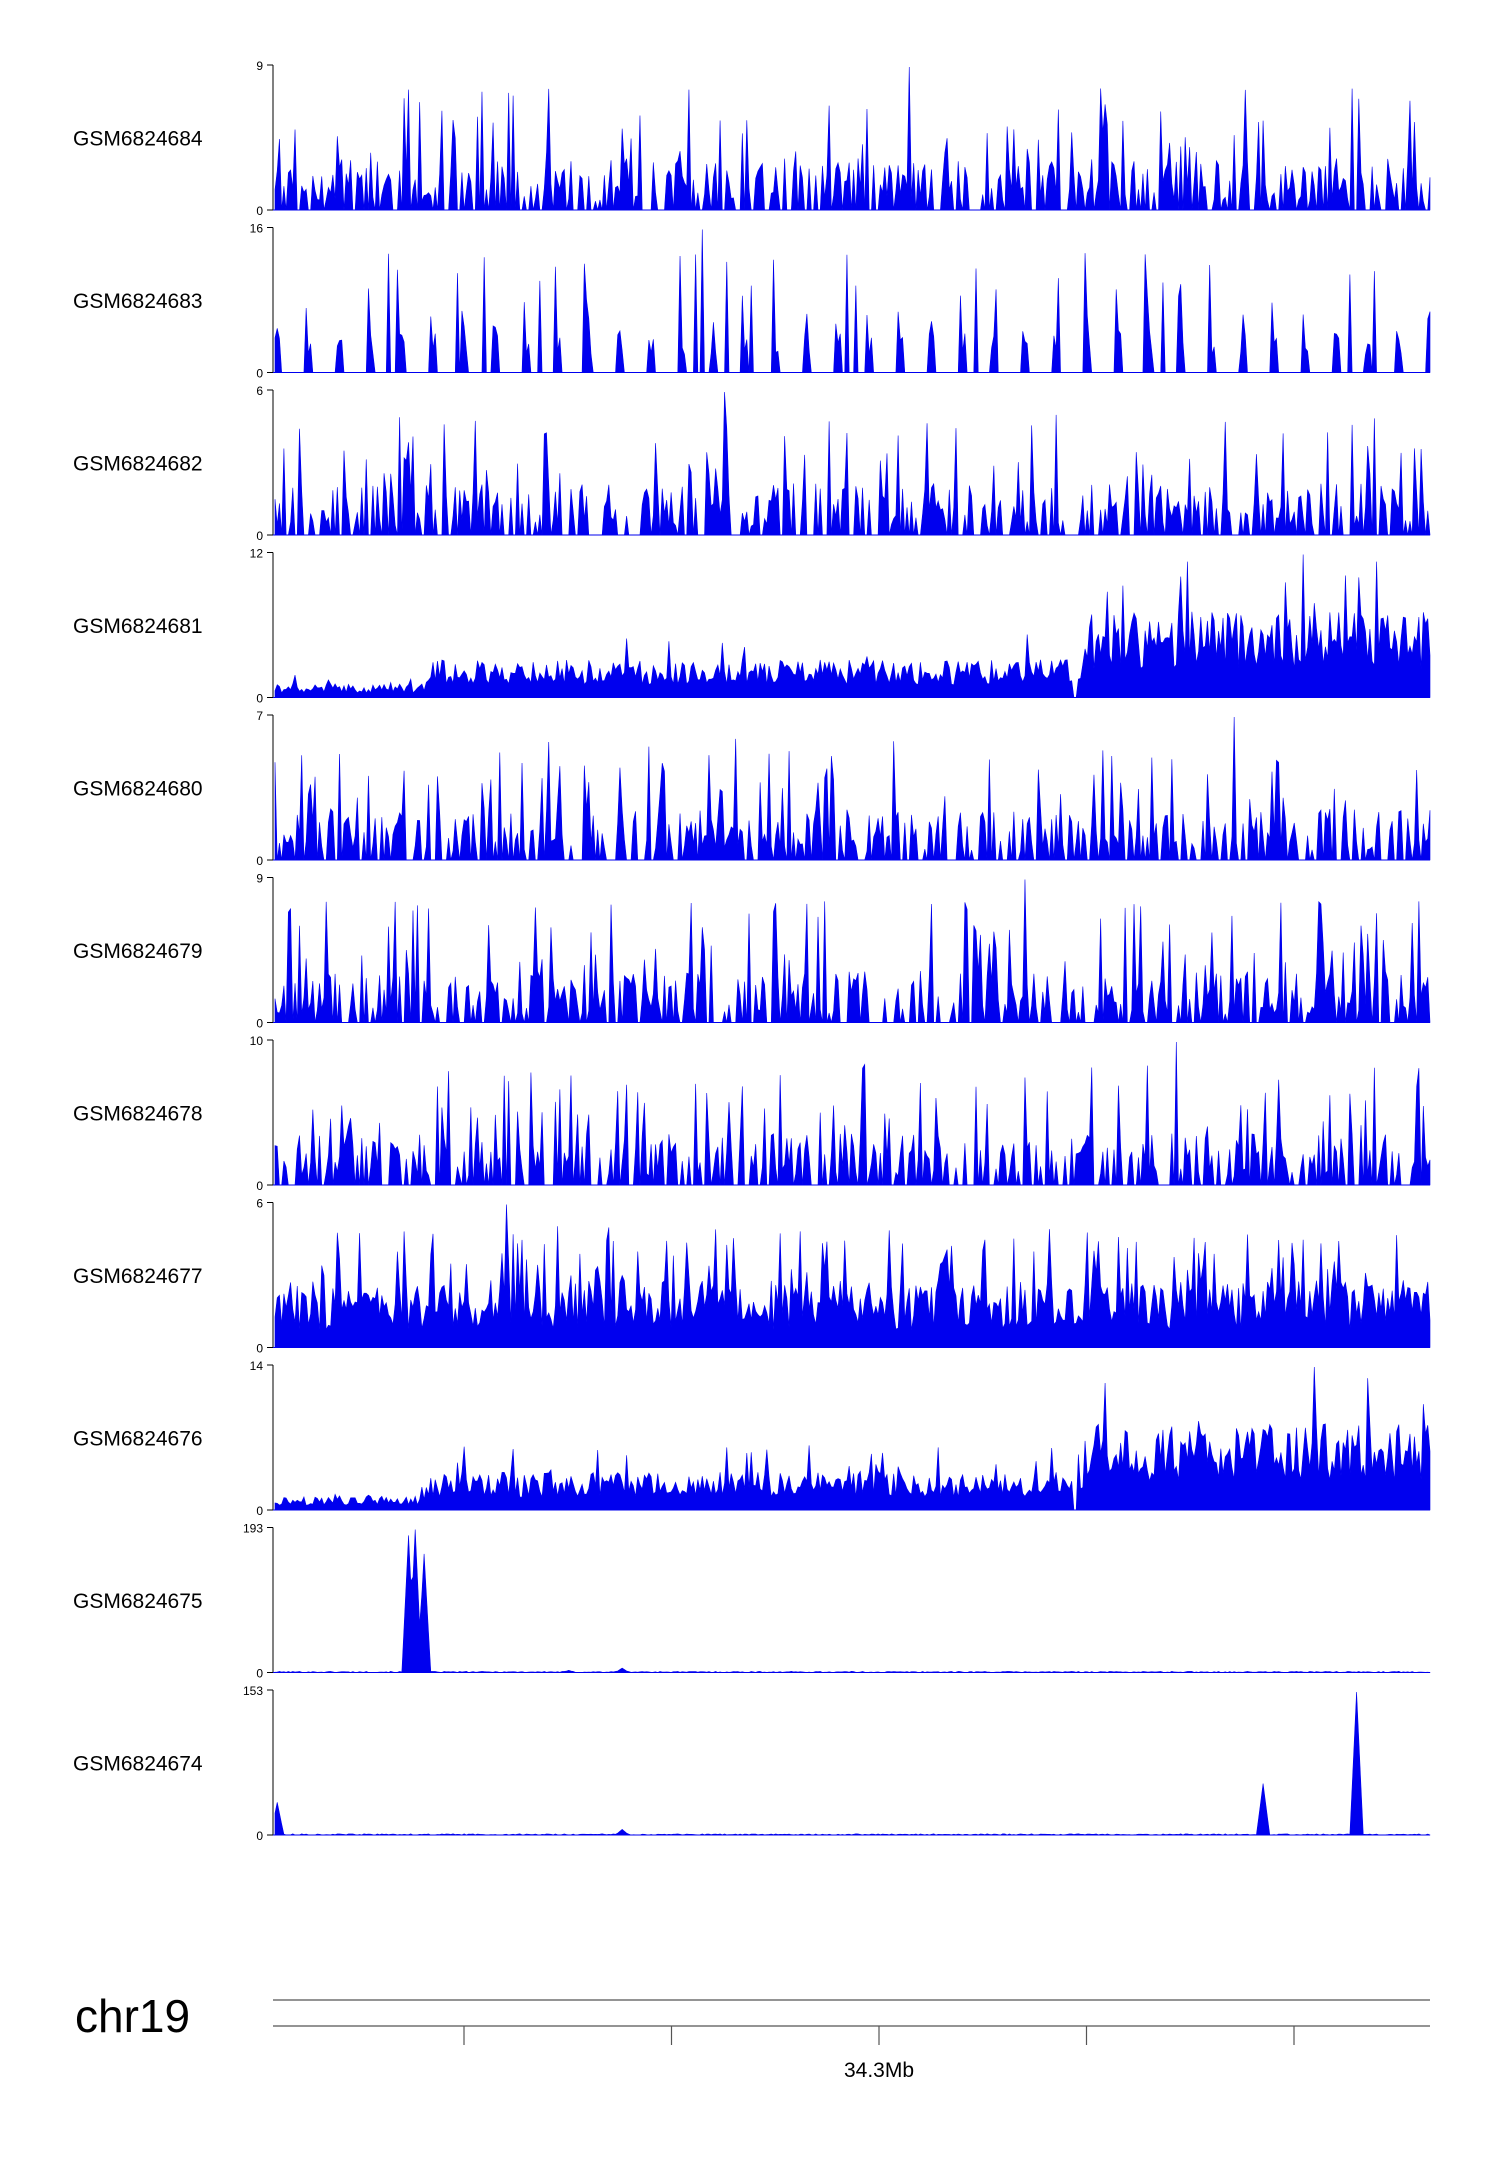  What do you see at coordinates (257, 554) in the screenshot?
I see `y-max-label: 12` at bounding box center [257, 554].